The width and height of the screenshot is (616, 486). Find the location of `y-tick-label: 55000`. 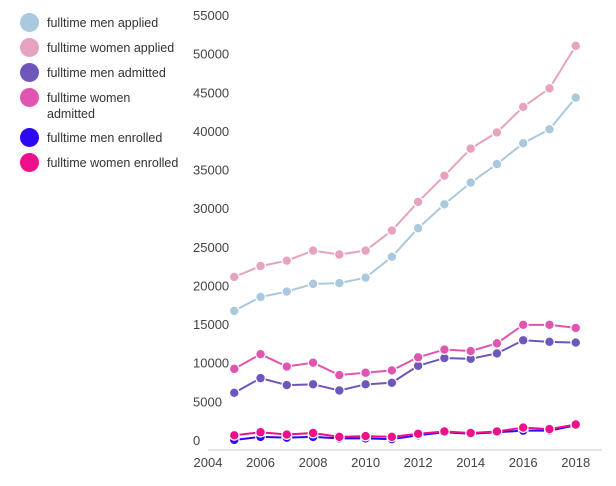

y-tick-label: 55000 is located at coordinates (211, 15).